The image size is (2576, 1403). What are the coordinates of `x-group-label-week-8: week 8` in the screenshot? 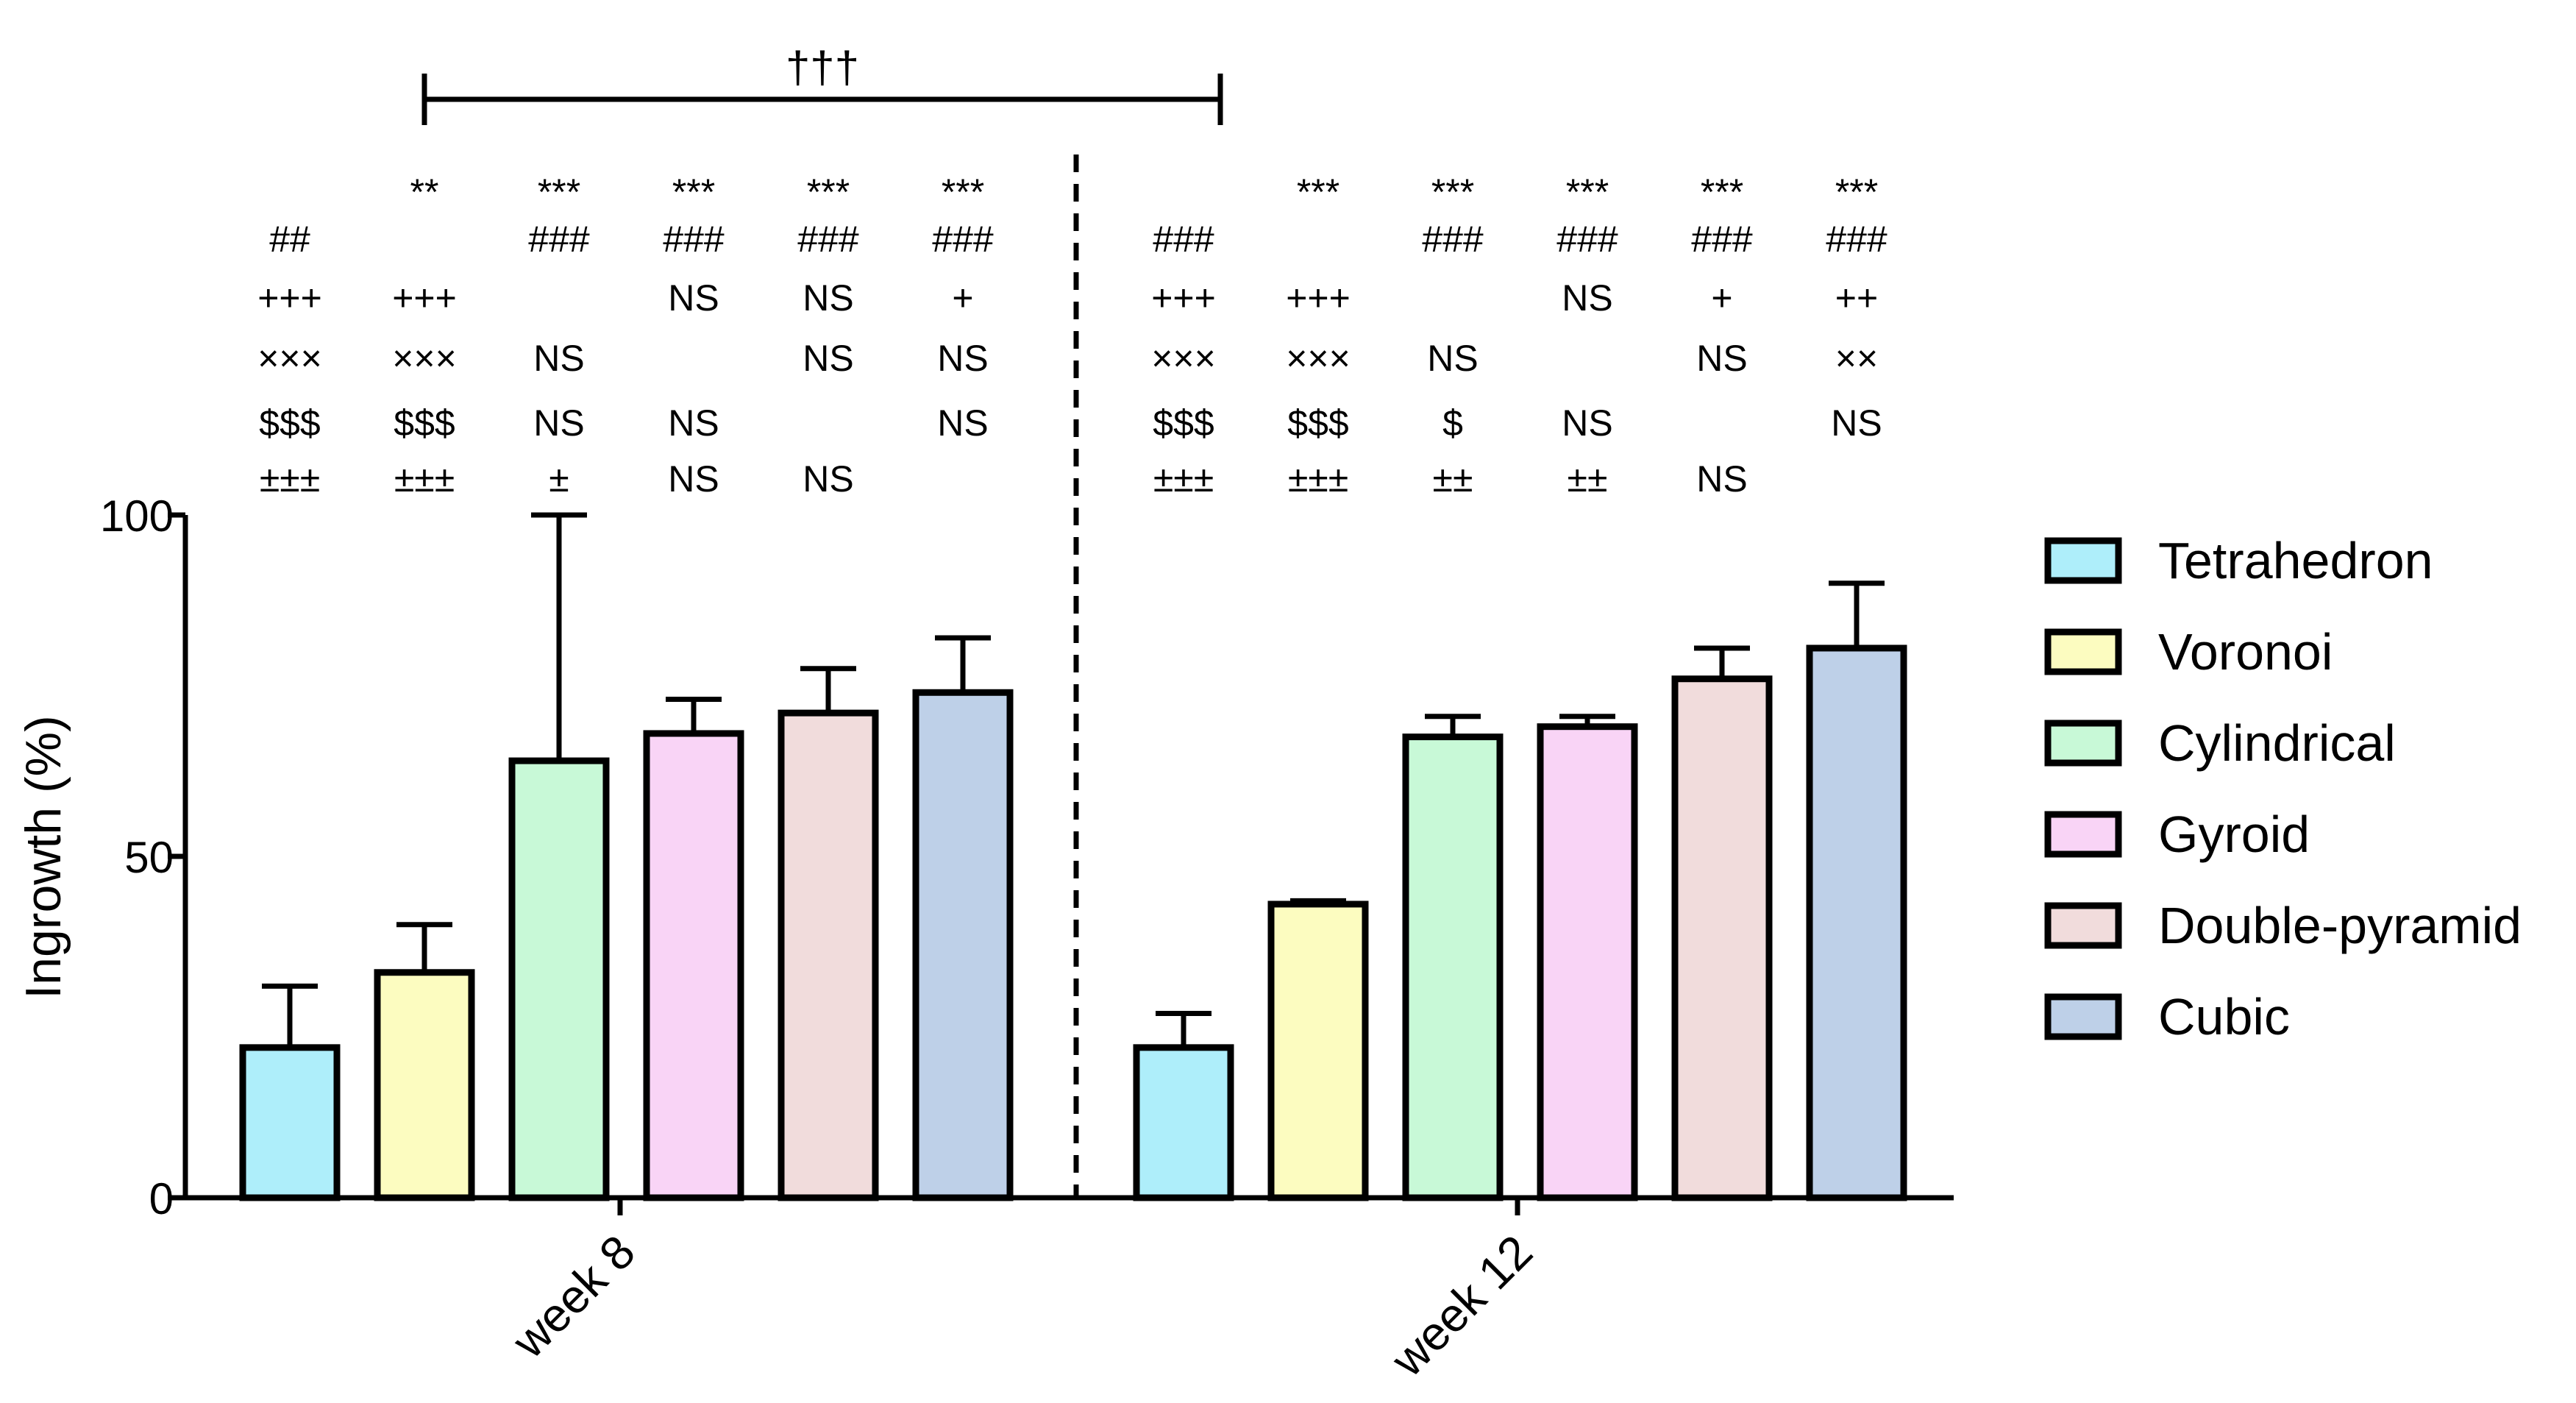 It's located at (573, 1296).